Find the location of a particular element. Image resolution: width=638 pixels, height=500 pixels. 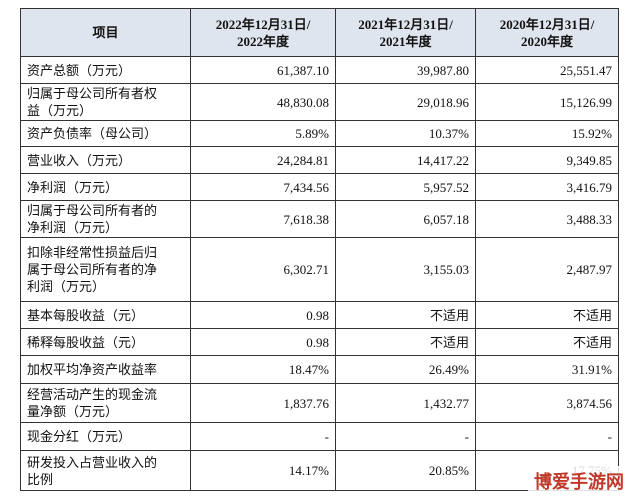

value-cell: 14,417.22 is located at coordinates (405, 160).